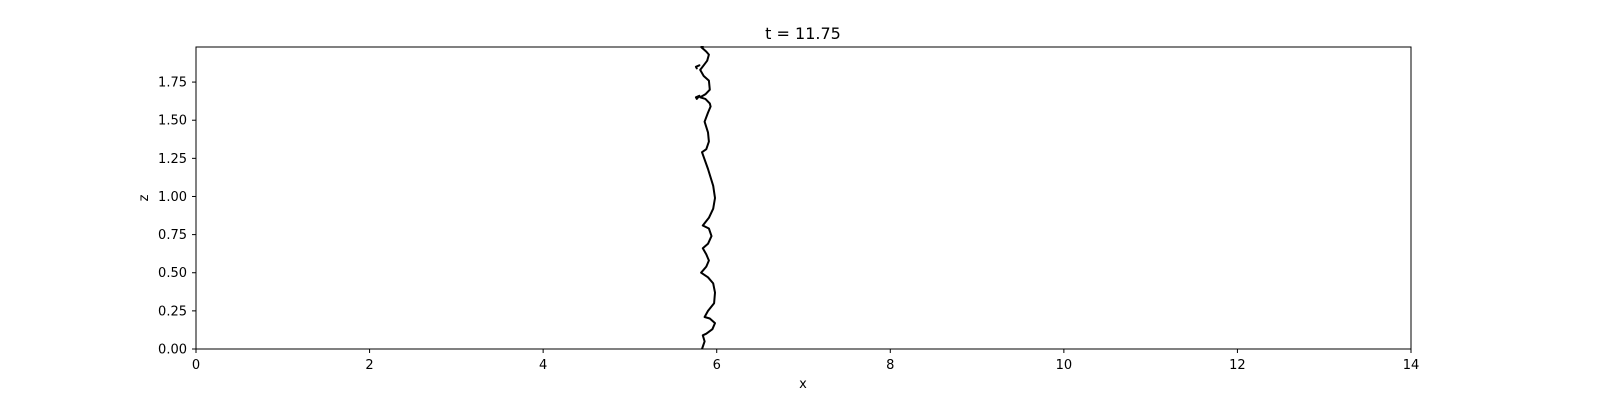 This screenshot has height=400, width=1600. What do you see at coordinates (172, 350) in the screenshot?
I see `y-tick-label: 0.00` at bounding box center [172, 350].